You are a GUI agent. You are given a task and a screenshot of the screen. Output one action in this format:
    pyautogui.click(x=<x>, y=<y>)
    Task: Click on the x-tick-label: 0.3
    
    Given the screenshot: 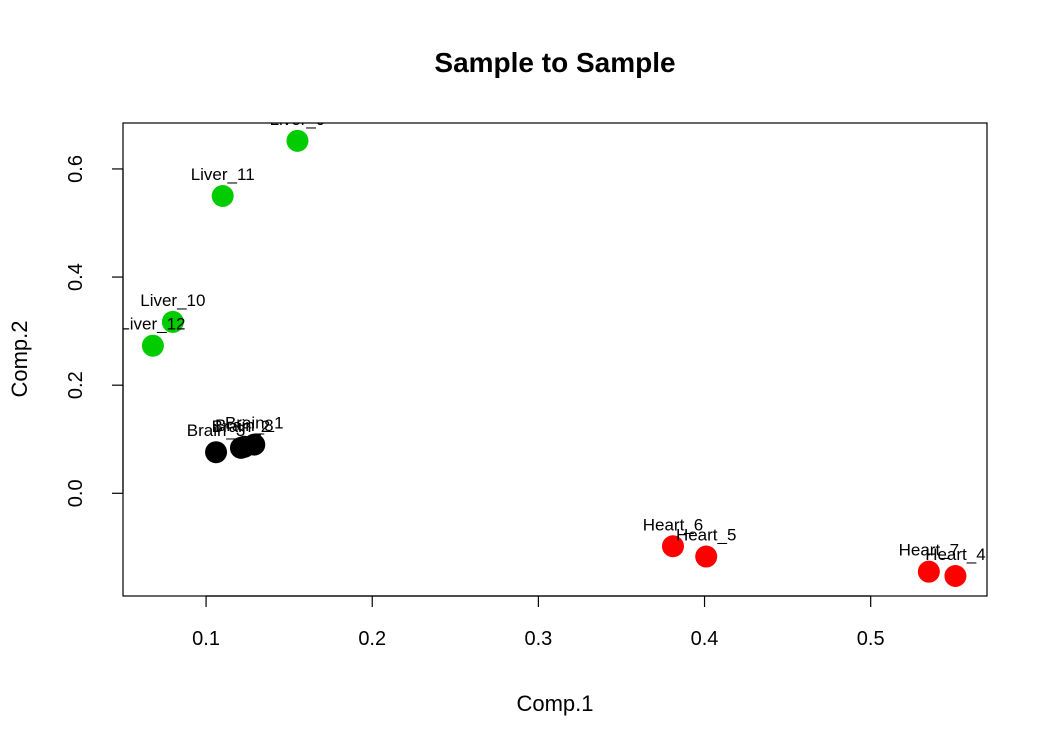 What is the action you would take?
    pyautogui.click(x=538, y=639)
    